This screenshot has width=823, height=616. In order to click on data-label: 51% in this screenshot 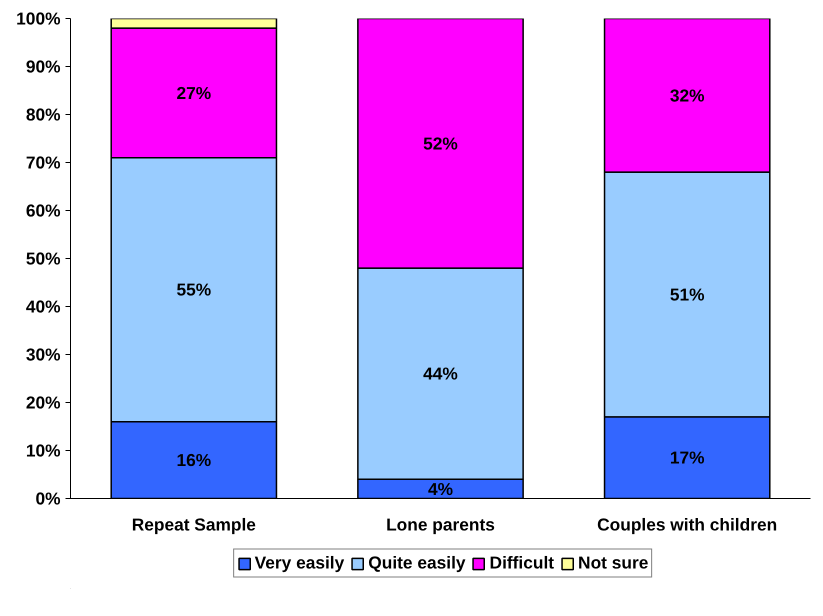, I will do `click(687, 294)`.